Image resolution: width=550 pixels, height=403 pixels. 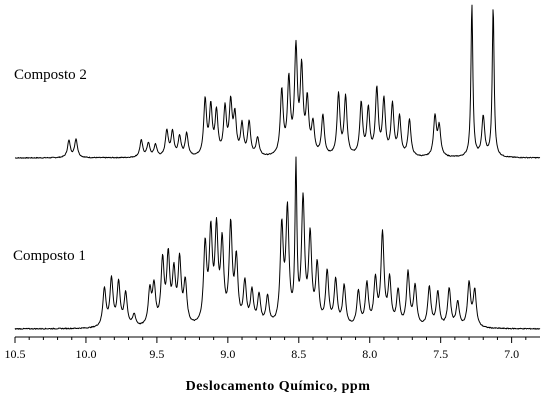 What do you see at coordinates (156, 354) in the screenshot?
I see `x-tick-label: 9.5` at bounding box center [156, 354].